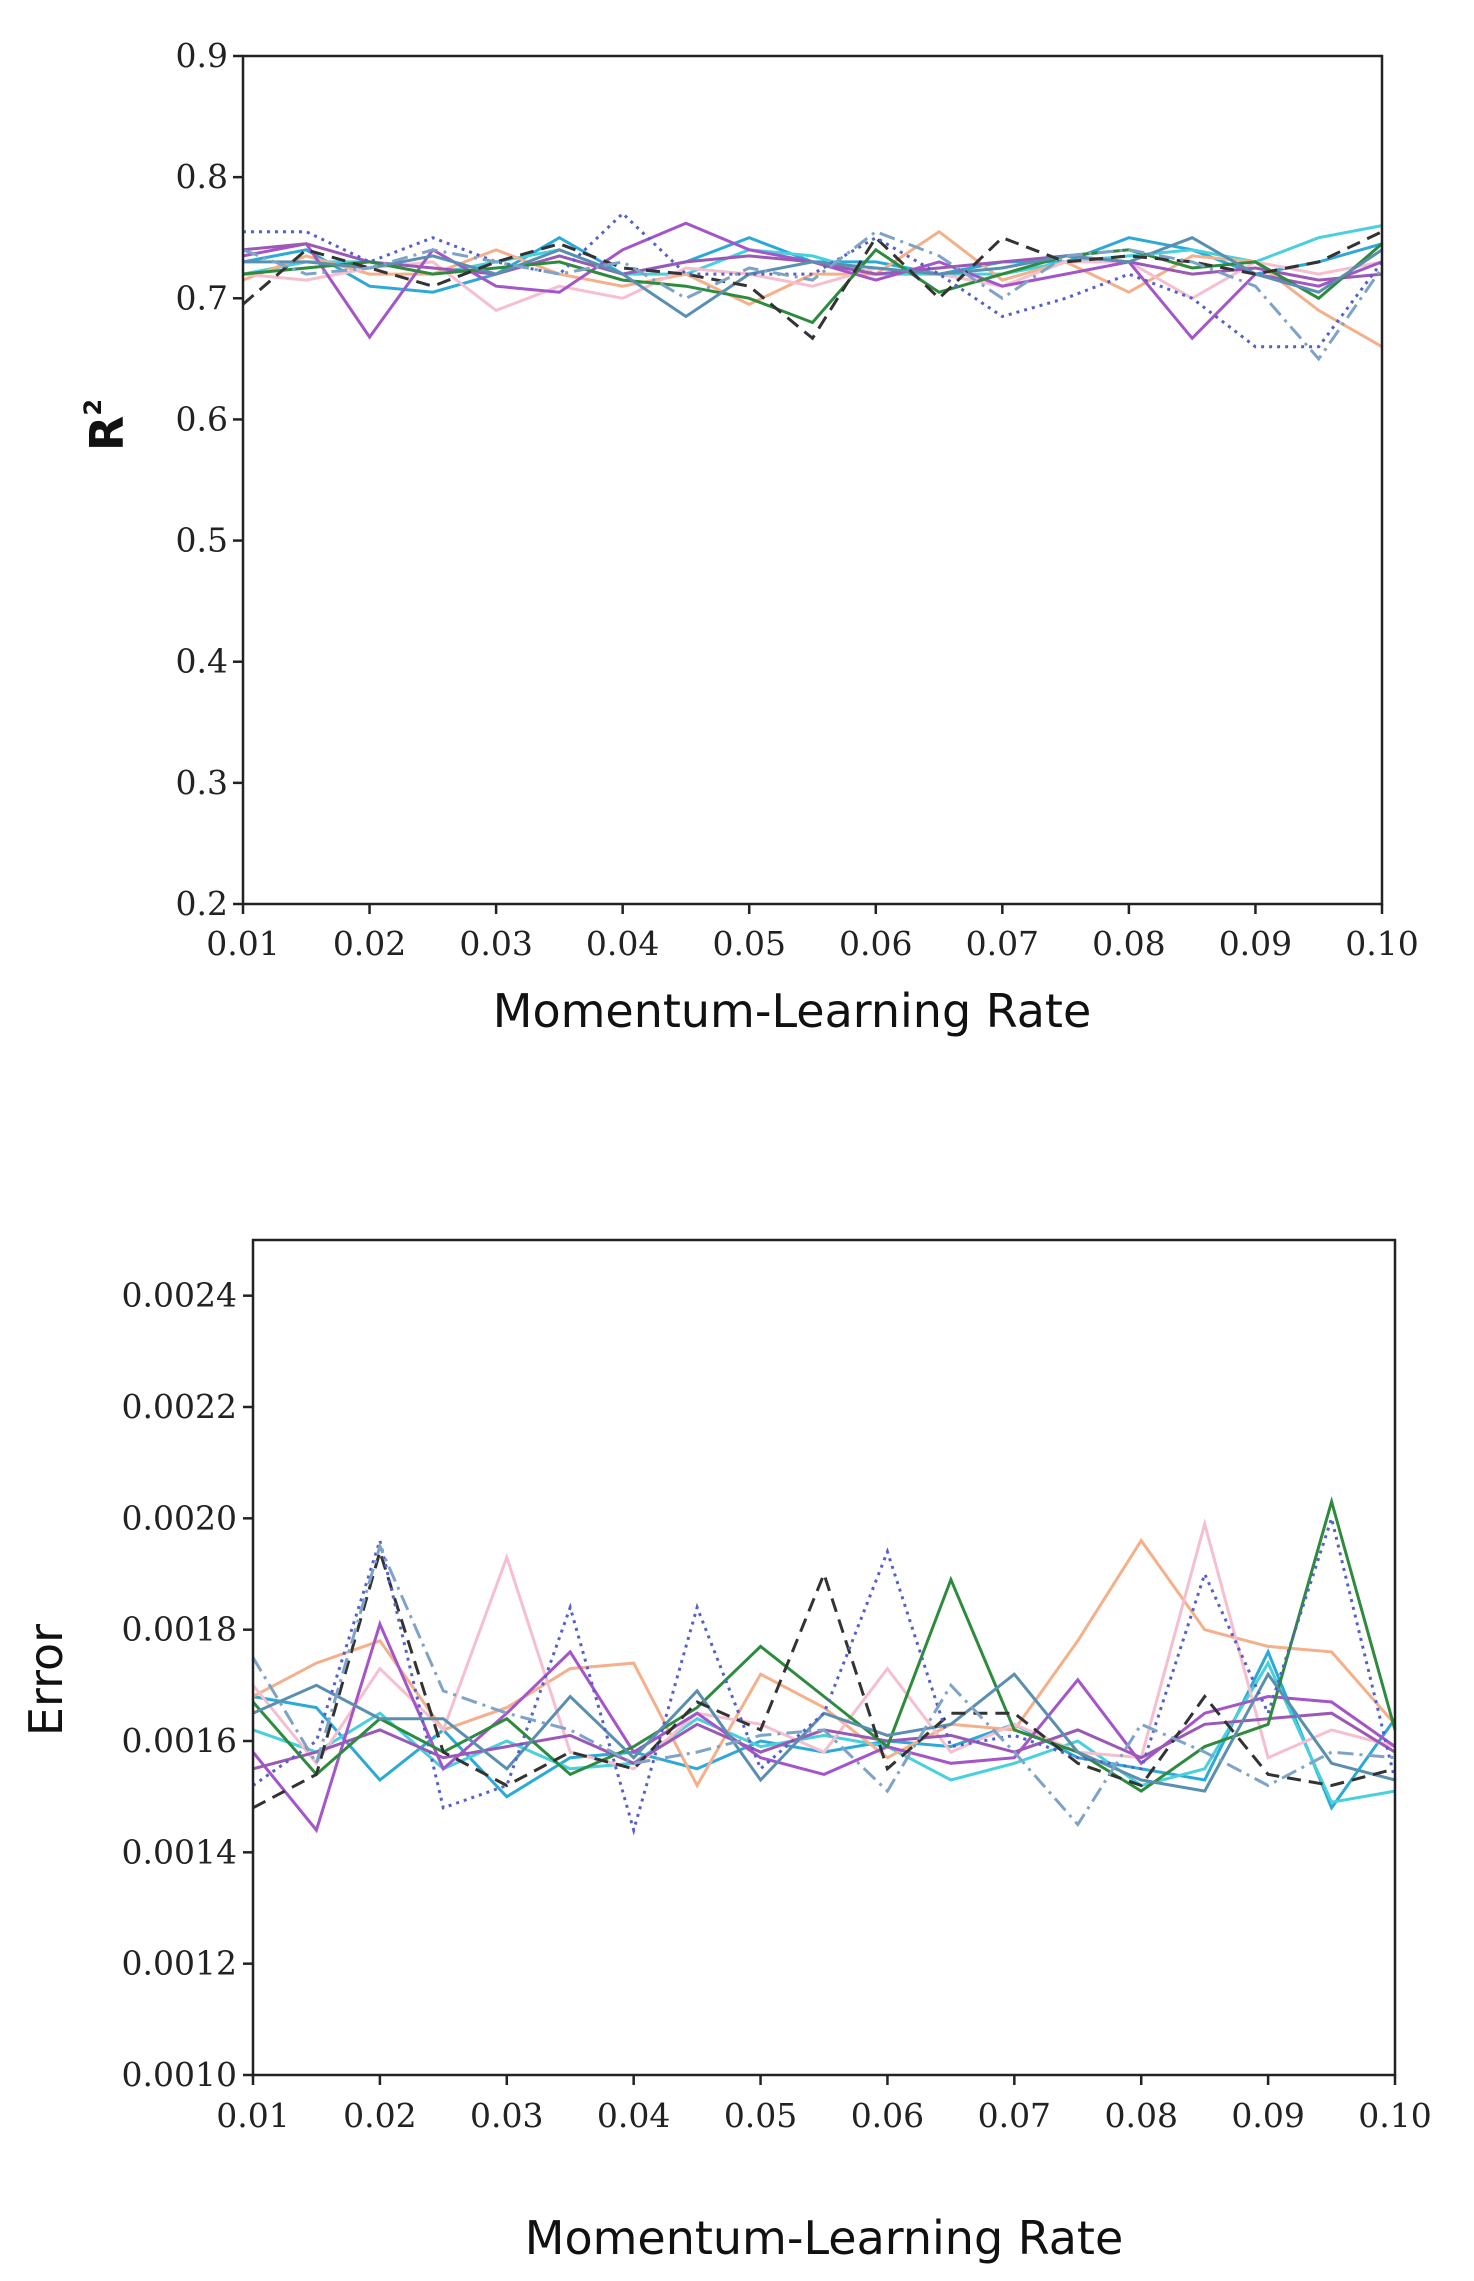 This screenshot has height=2281, width=1474. Describe the element at coordinates (179, 1406) in the screenshot. I see `error-y-tick-label: 0.0022` at that location.